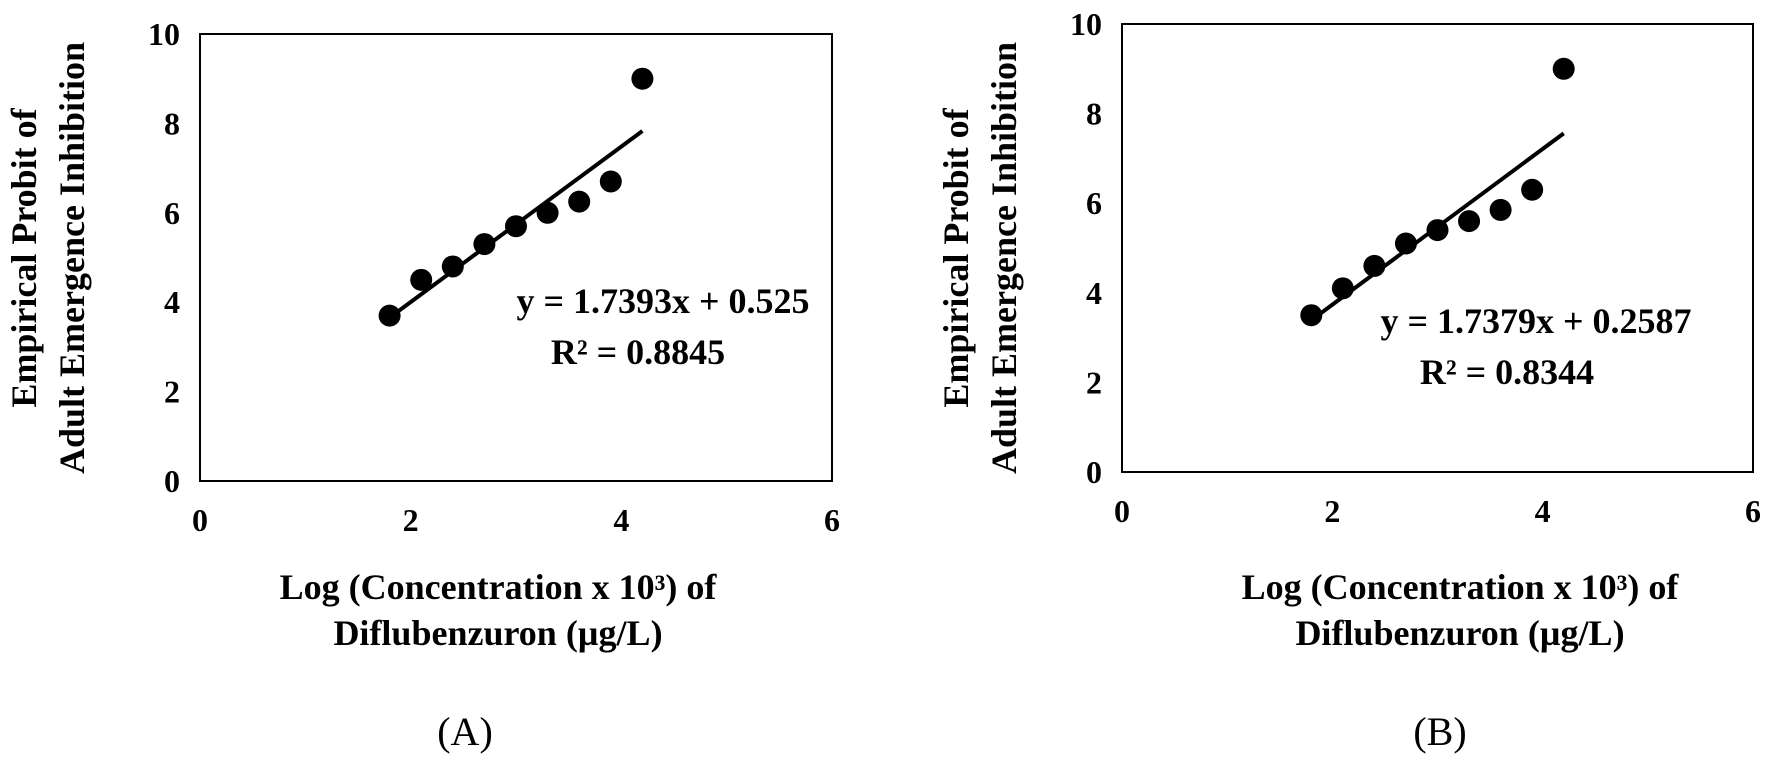  What do you see at coordinates (465, 731) in the screenshot?
I see `panel-label: (A)` at bounding box center [465, 731].